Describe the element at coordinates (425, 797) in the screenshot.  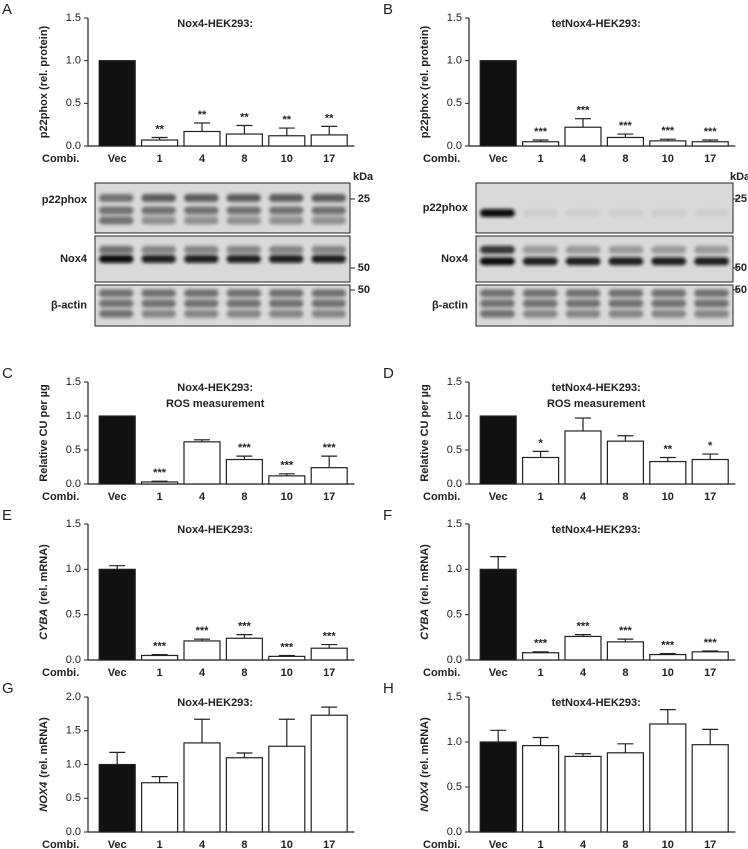
I see `y-axis-label-gene: NOX4` at that location.